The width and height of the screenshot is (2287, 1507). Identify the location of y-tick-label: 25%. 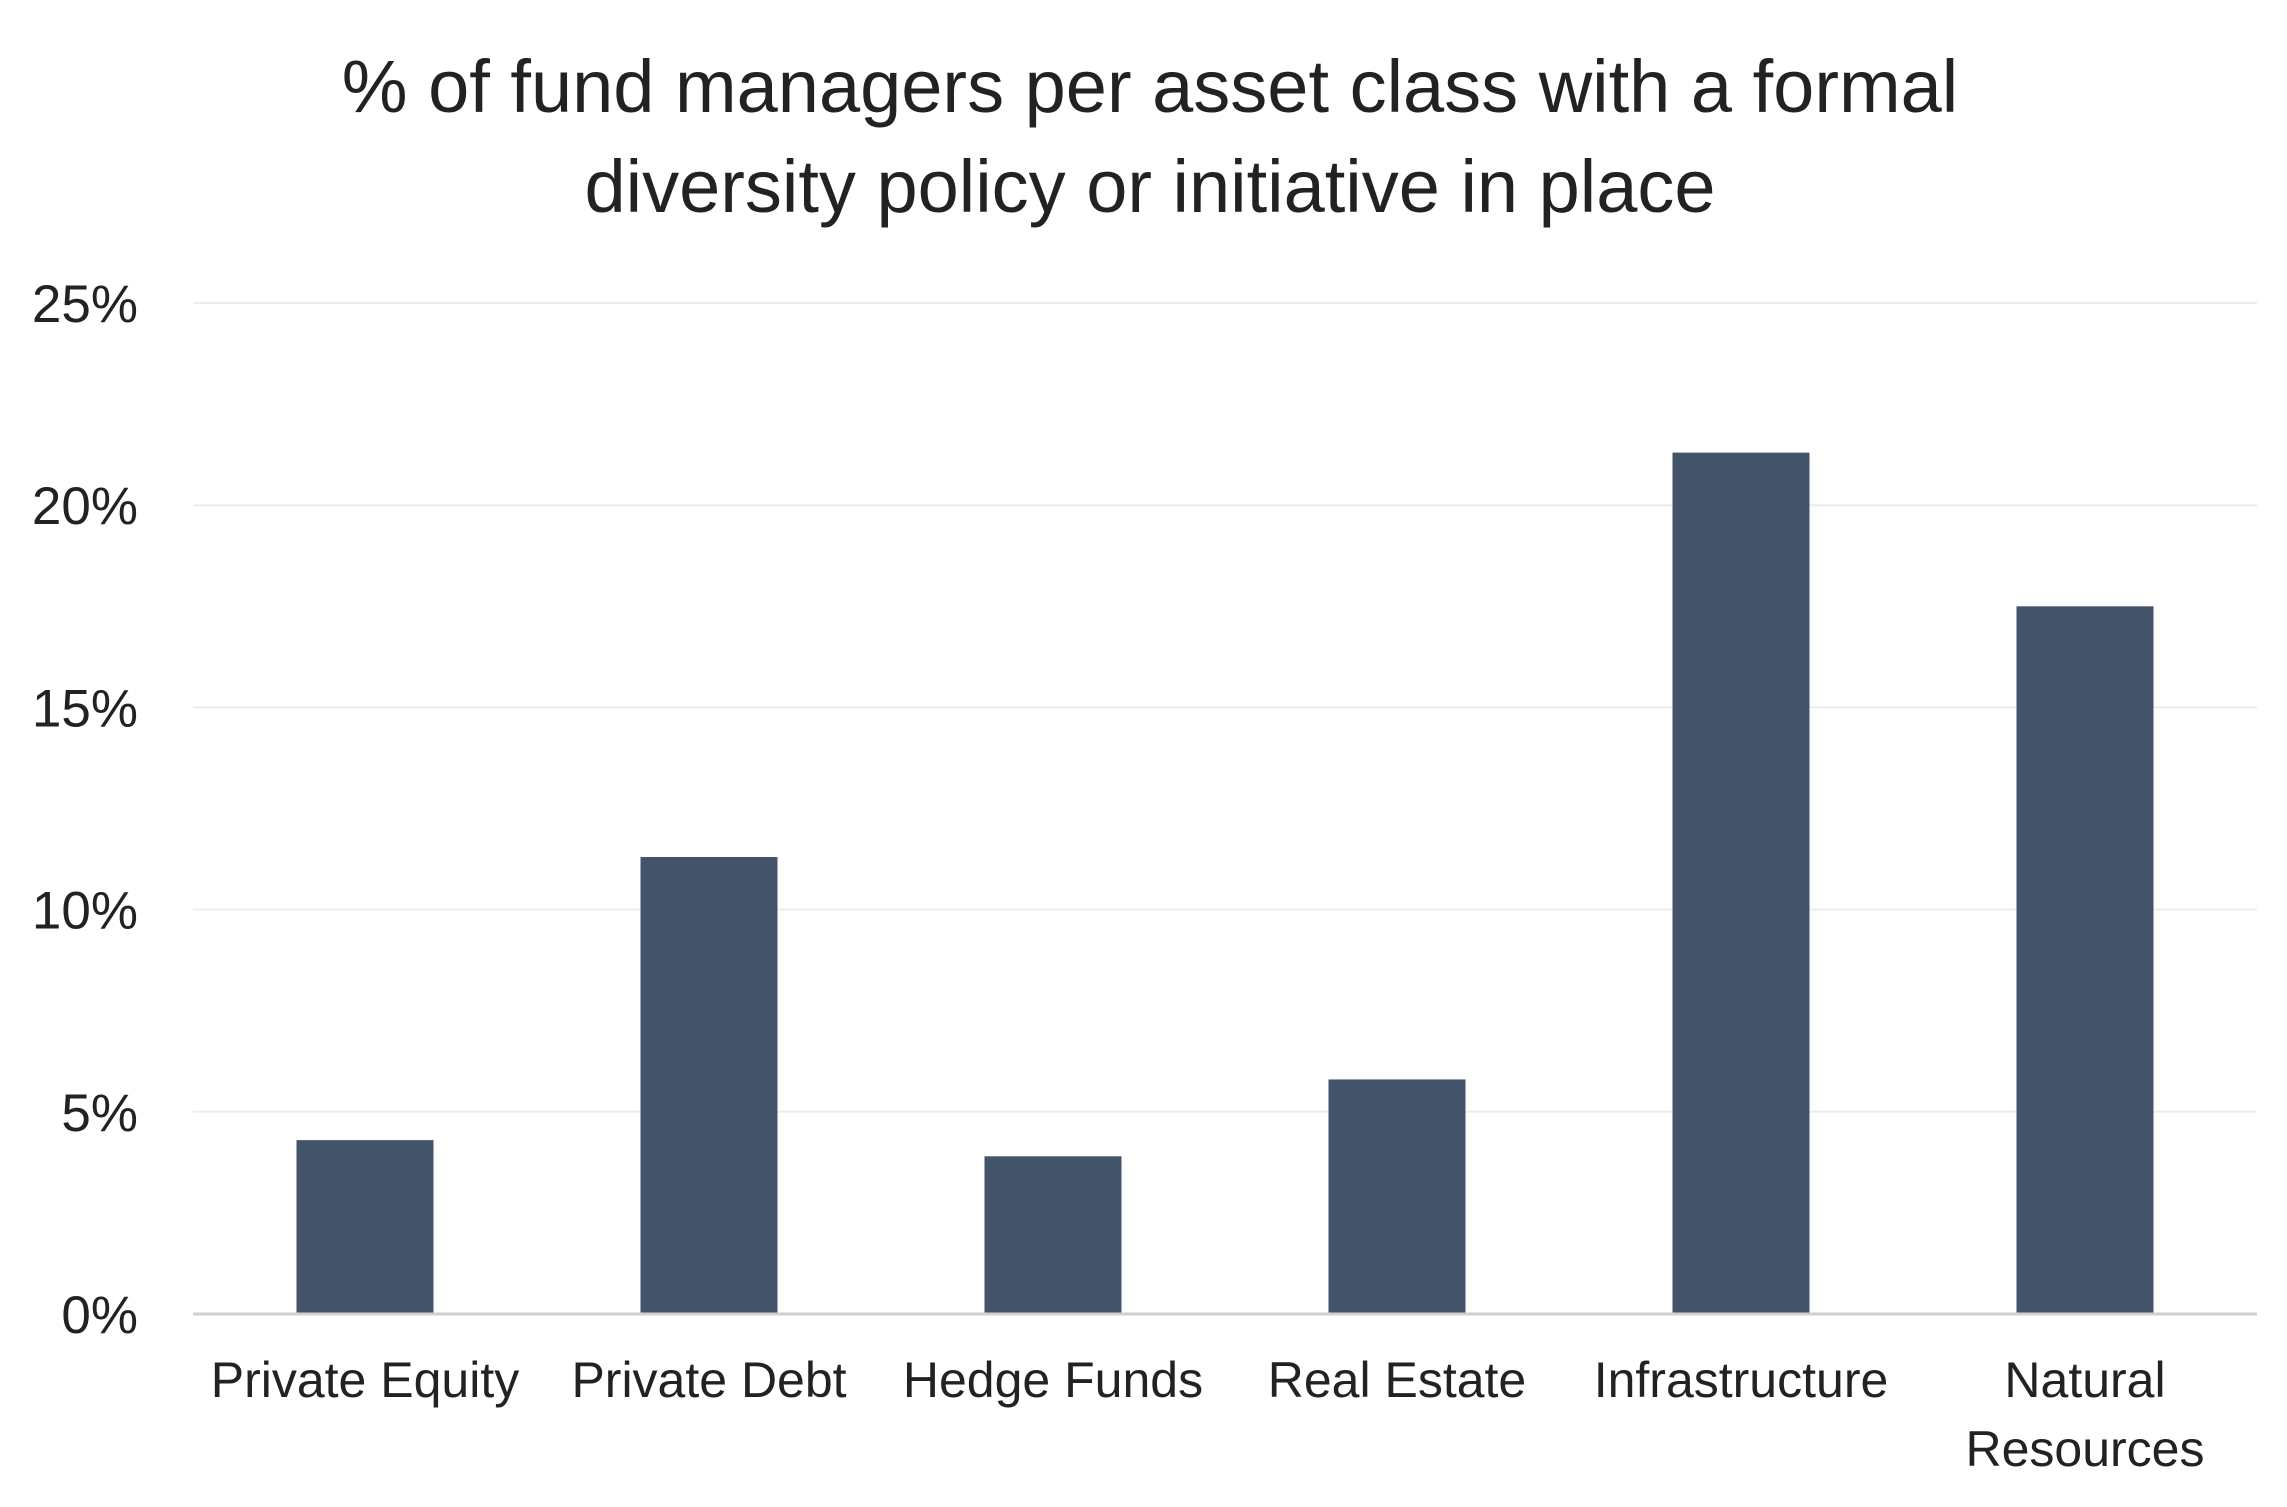
(85, 304).